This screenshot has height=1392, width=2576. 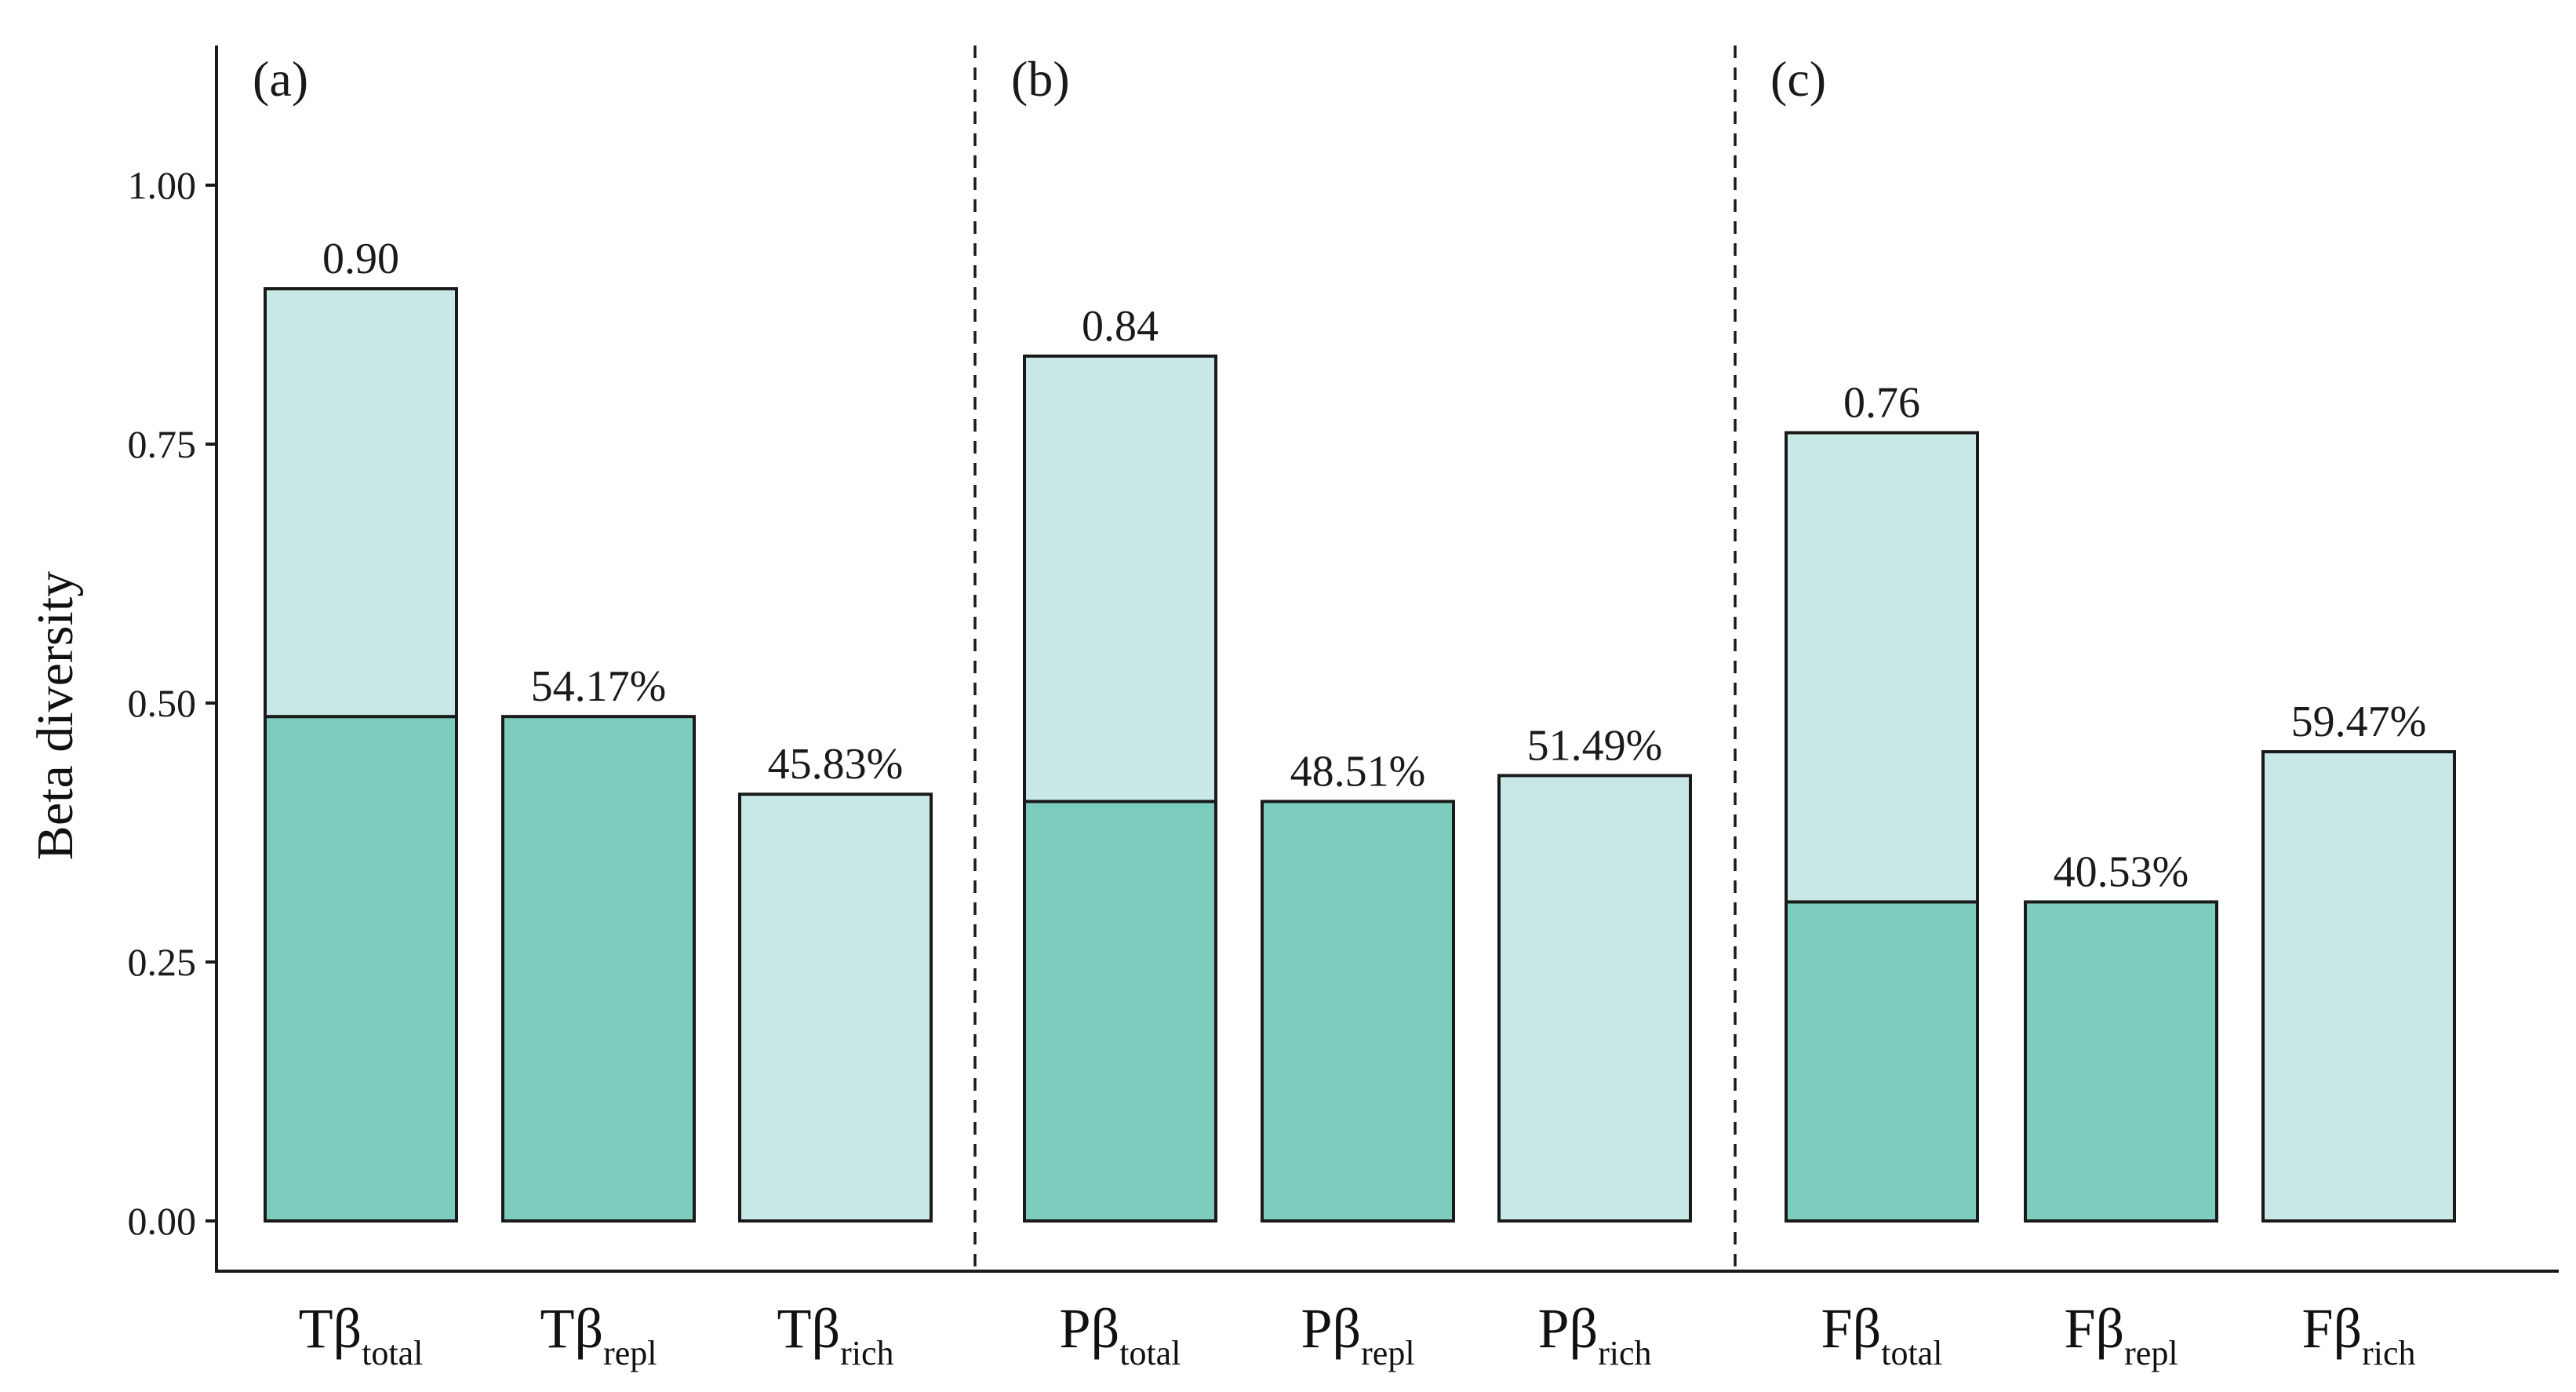 What do you see at coordinates (2359, 722) in the screenshot?
I see `bar-value-label: 59.47%` at bounding box center [2359, 722].